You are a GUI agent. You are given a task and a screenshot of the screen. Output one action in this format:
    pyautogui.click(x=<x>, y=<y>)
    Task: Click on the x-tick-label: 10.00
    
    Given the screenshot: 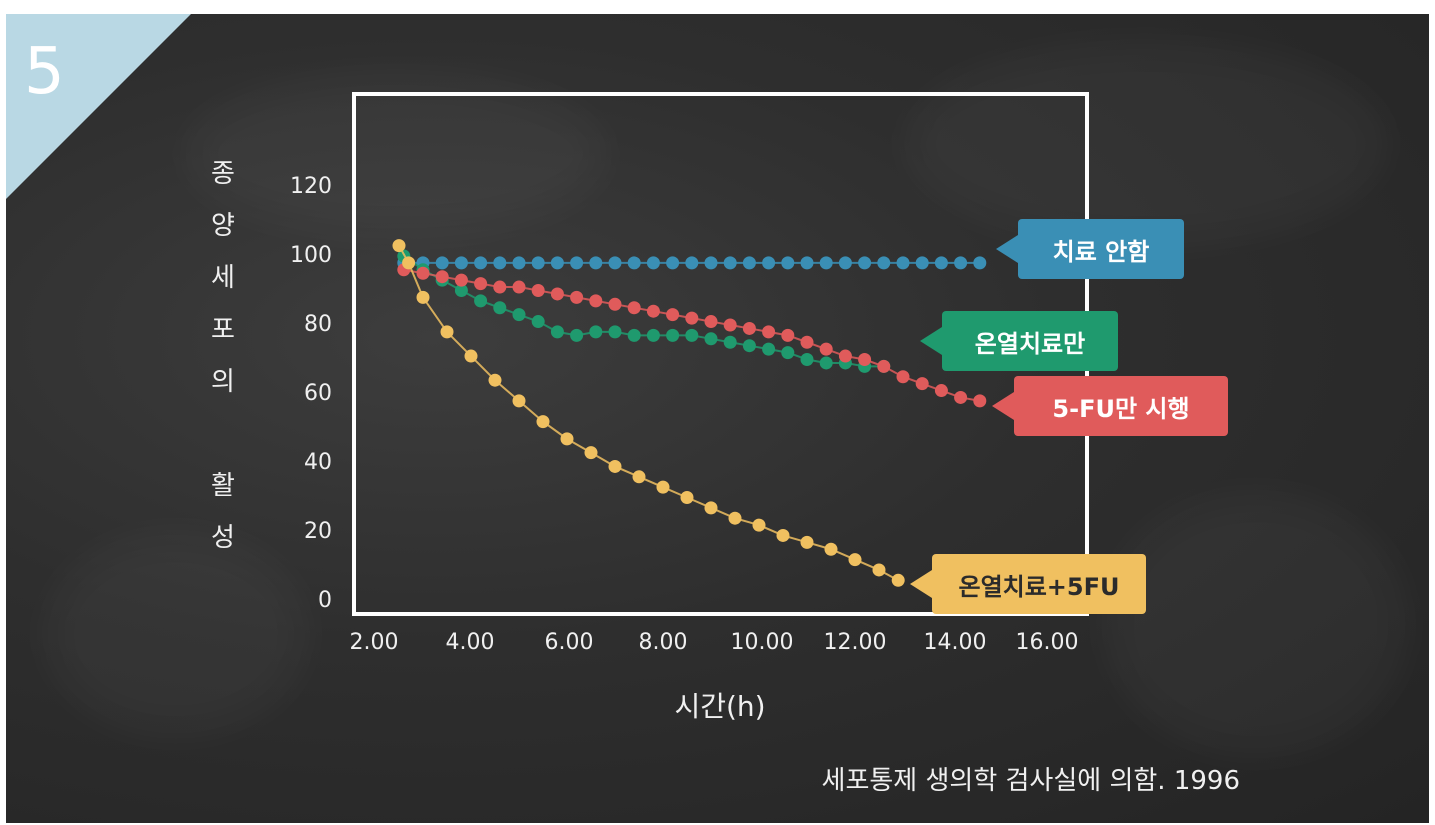 What is the action you would take?
    pyautogui.click(x=762, y=642)
    